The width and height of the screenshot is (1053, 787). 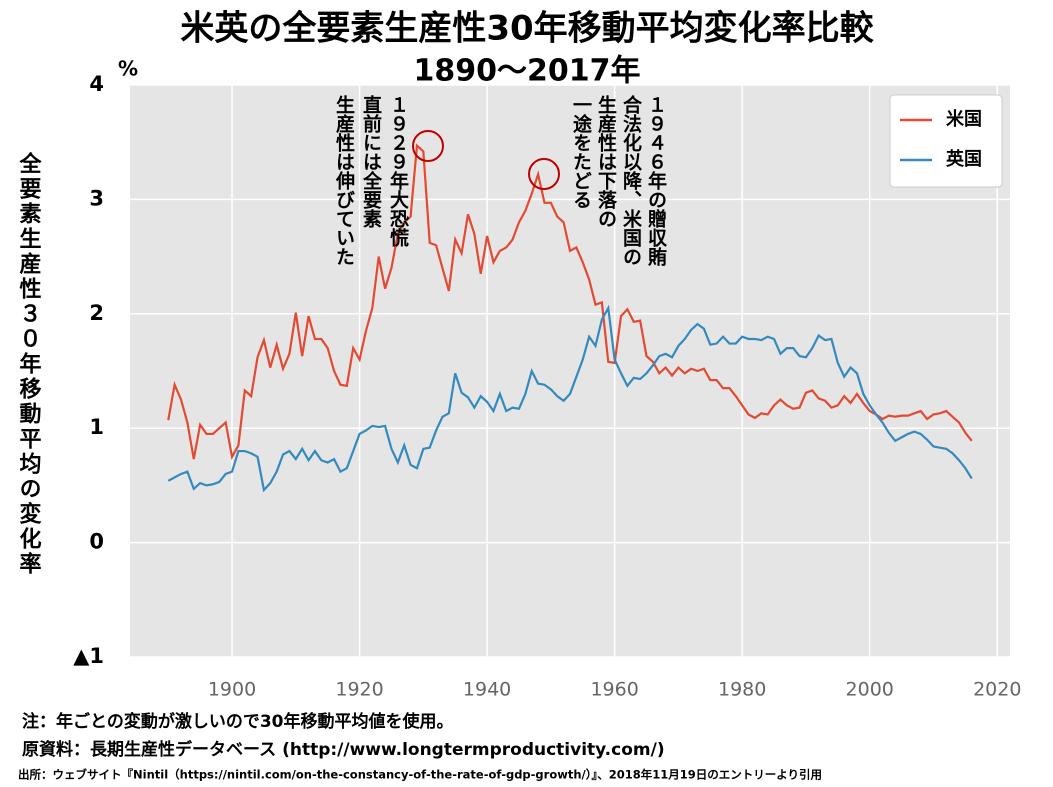 What do you see at coordinates (96, 198) in the screenshot?
I see `y-tick-label: 3` at bounding box center [96, 198].